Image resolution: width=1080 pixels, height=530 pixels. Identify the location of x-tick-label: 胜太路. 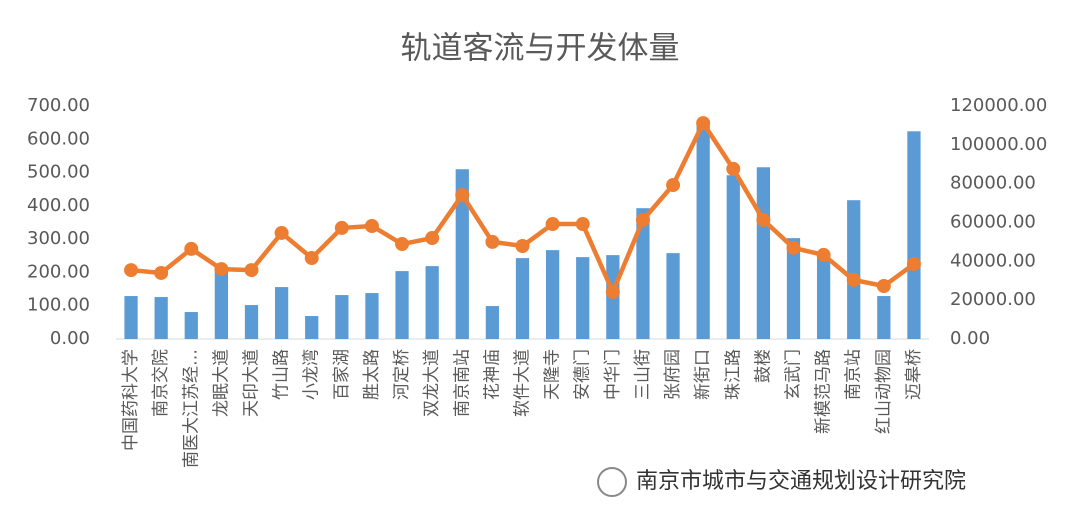
(372, 374).